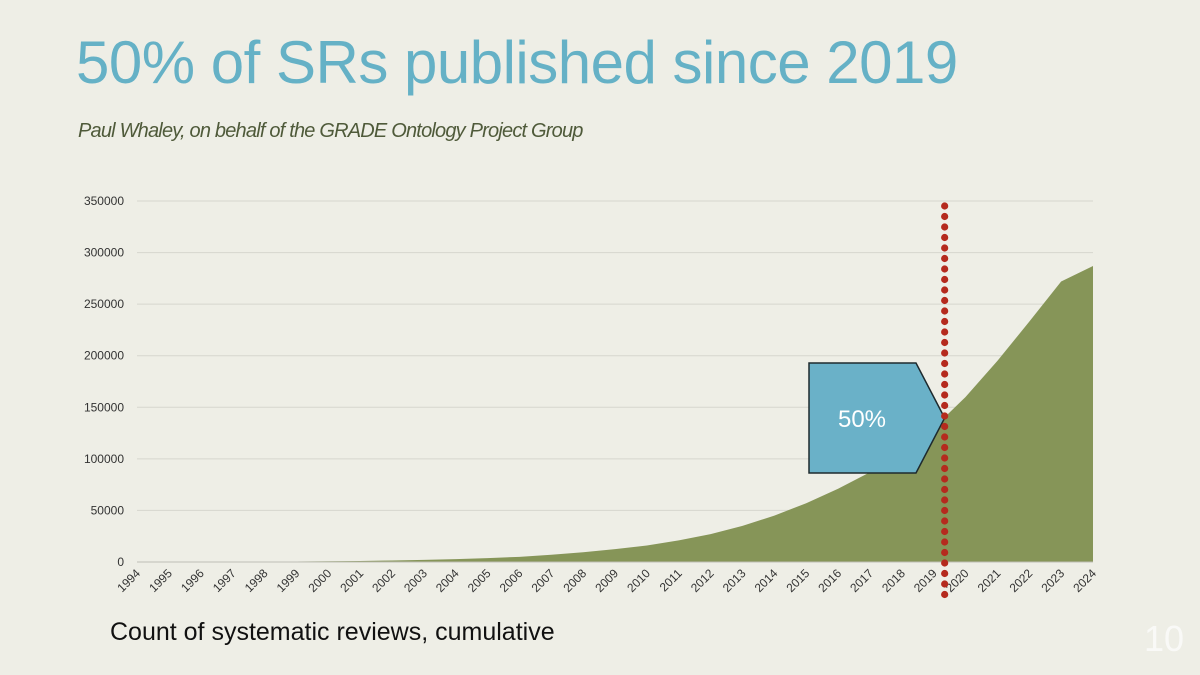 This screenshot has height=675, width=1200. I want to click on x-tick-label: 1995, so click(160, 580).